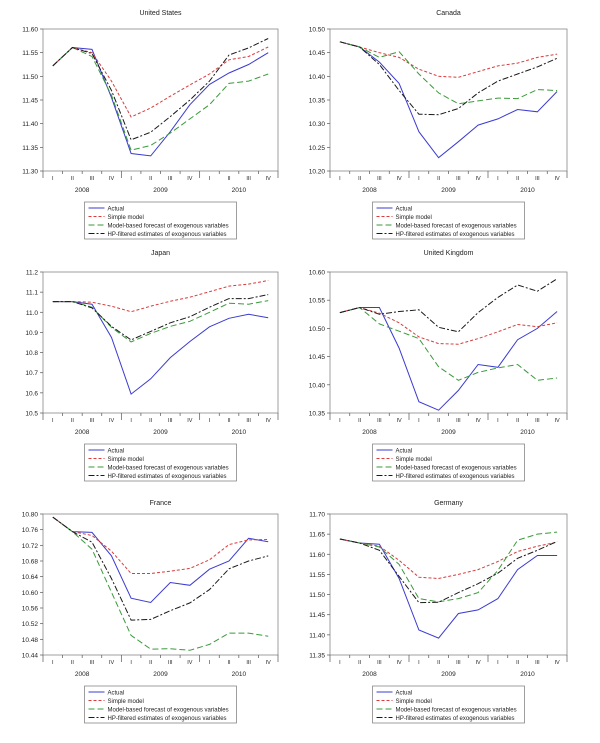  I want to click on y-tick-label: 11.30, so click(30, 172).